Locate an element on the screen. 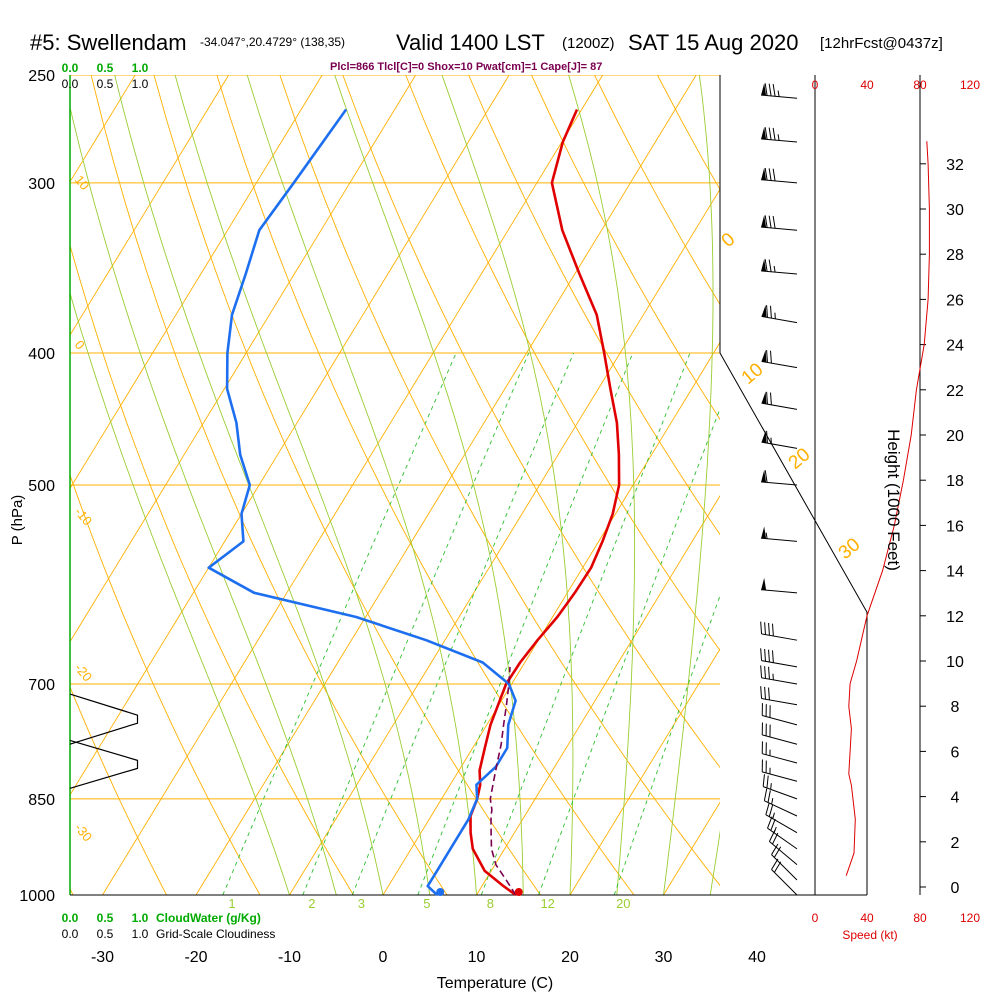  height-tick-label: 22 is located at coordinates (955, 391).